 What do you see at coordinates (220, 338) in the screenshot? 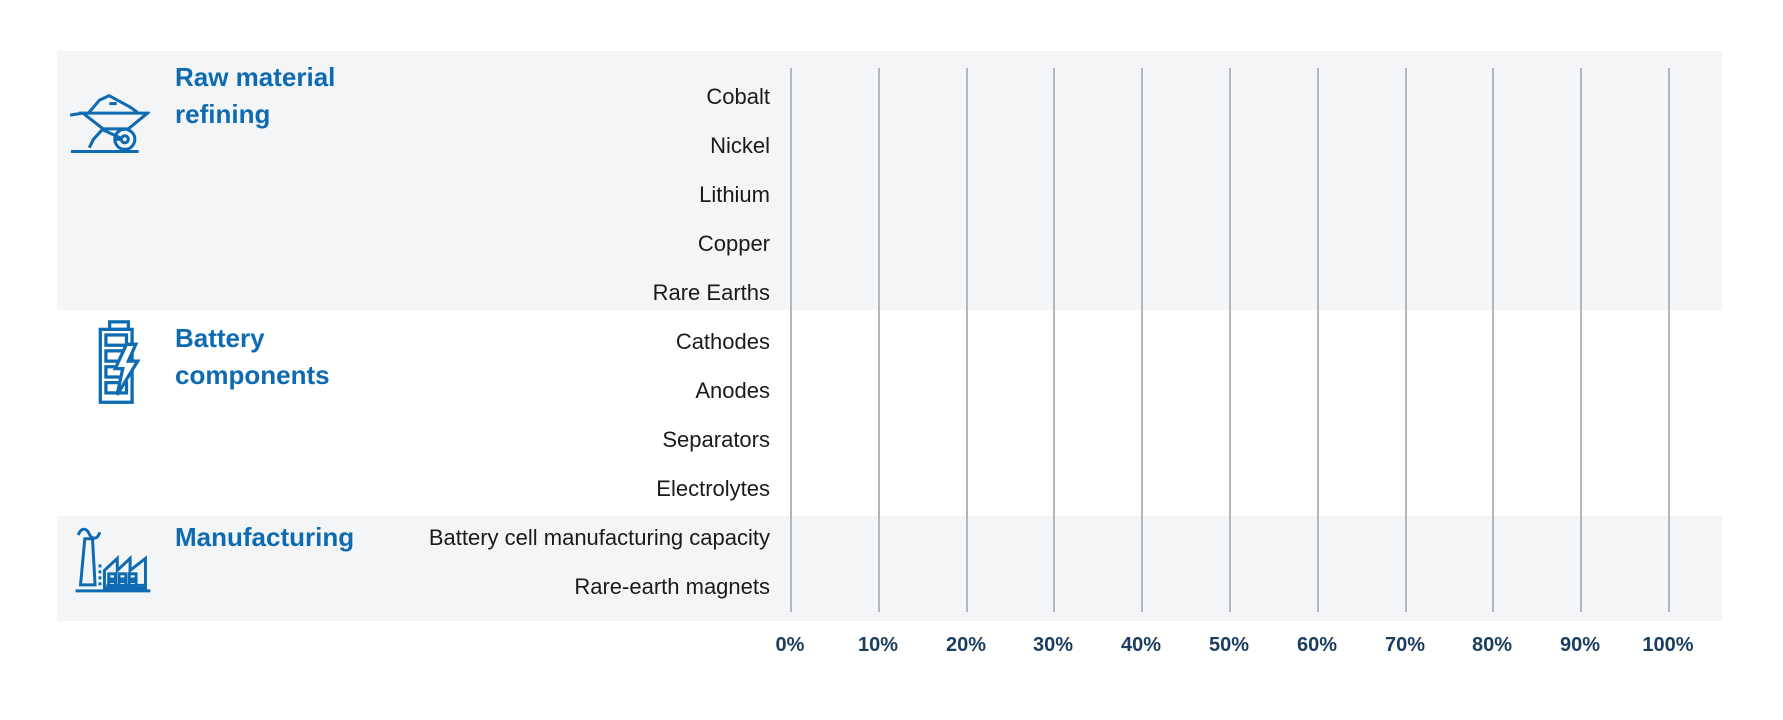
I see `heading-line: Battery` at bounding box center [220, 338].